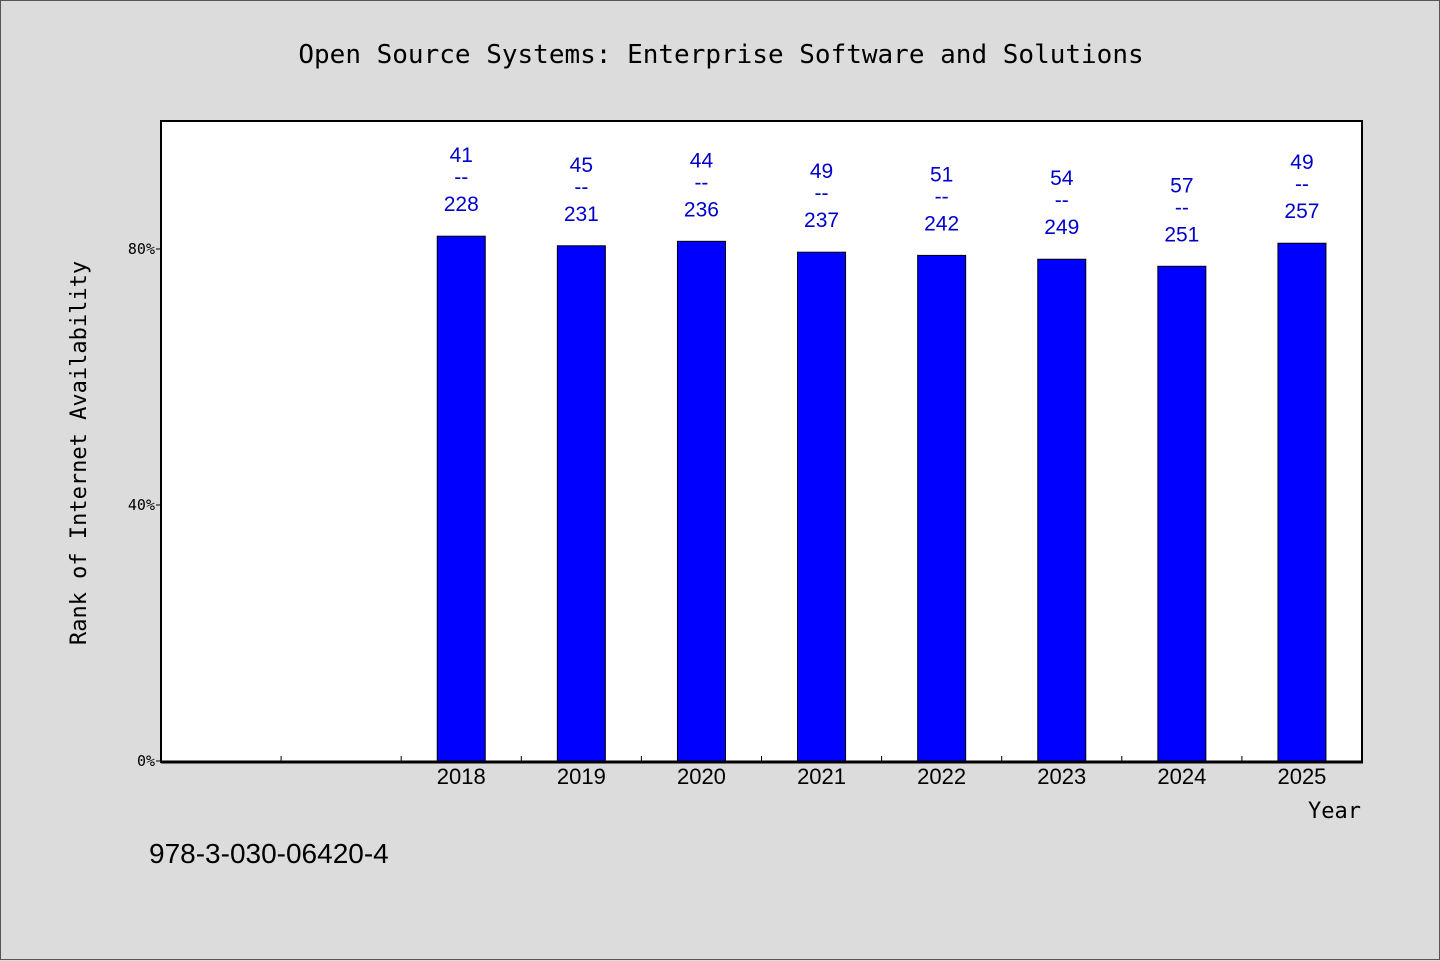 The image size is (1440, 961). Describe the element at coordinates (146, 761) in the screenshot. I see `y-tick-label: 0%` at that location.